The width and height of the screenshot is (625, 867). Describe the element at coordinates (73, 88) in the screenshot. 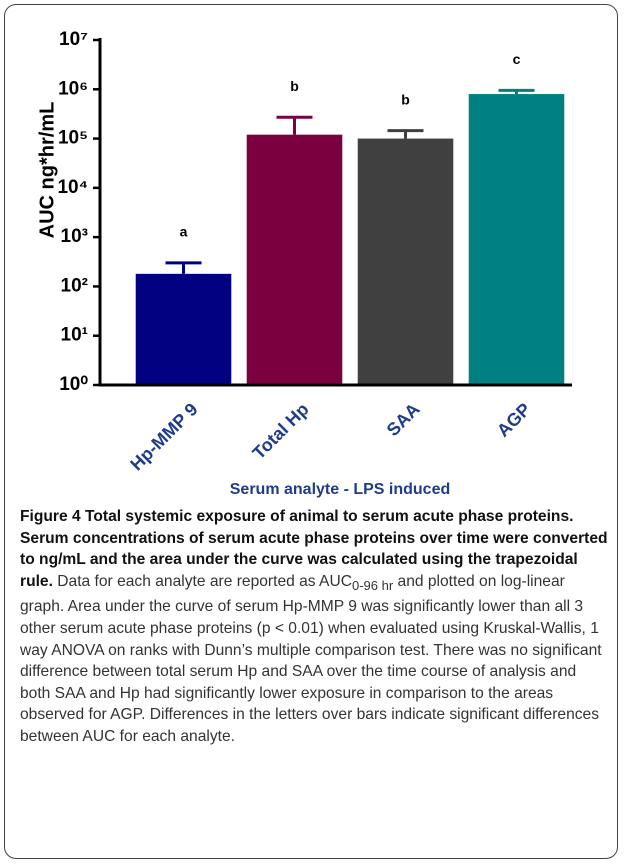

I see `y-tick-label: 10⁶` at that location.